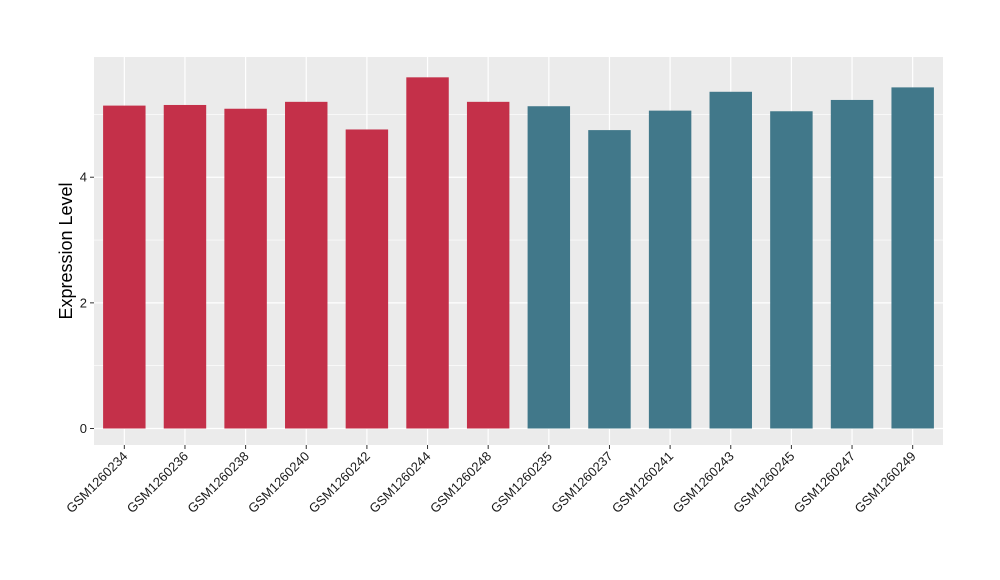  Describe the element at coordinates (83, 302) in the screenshot. I see `y-tick-label: 2` at that location.